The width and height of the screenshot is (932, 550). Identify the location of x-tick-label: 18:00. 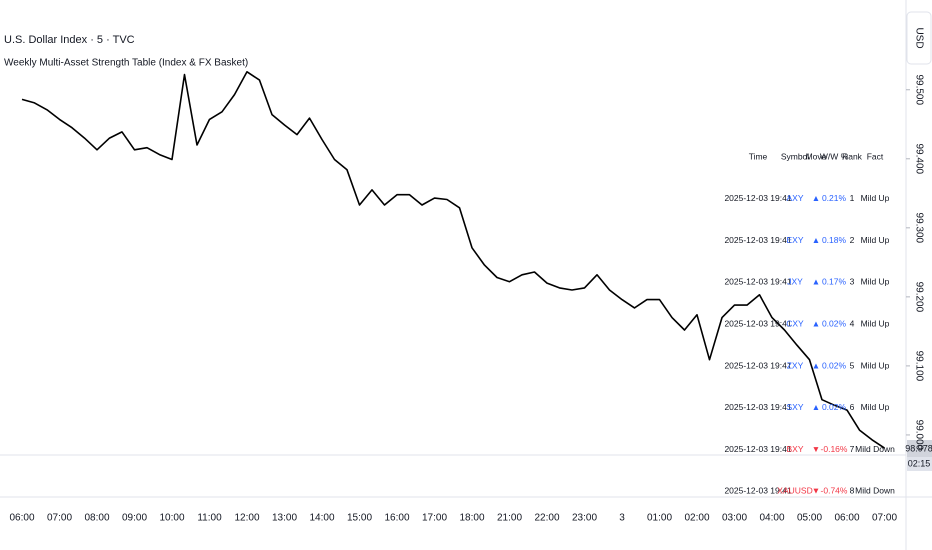
(471, 518).